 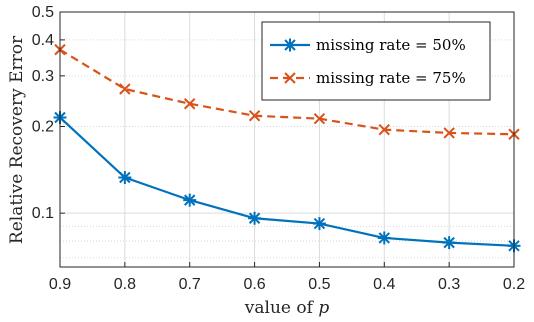 What do you see at coordinates (125, 284) in the screenshot?
I see `x-tick-label: 0.8` at bounding box center [125, 284].